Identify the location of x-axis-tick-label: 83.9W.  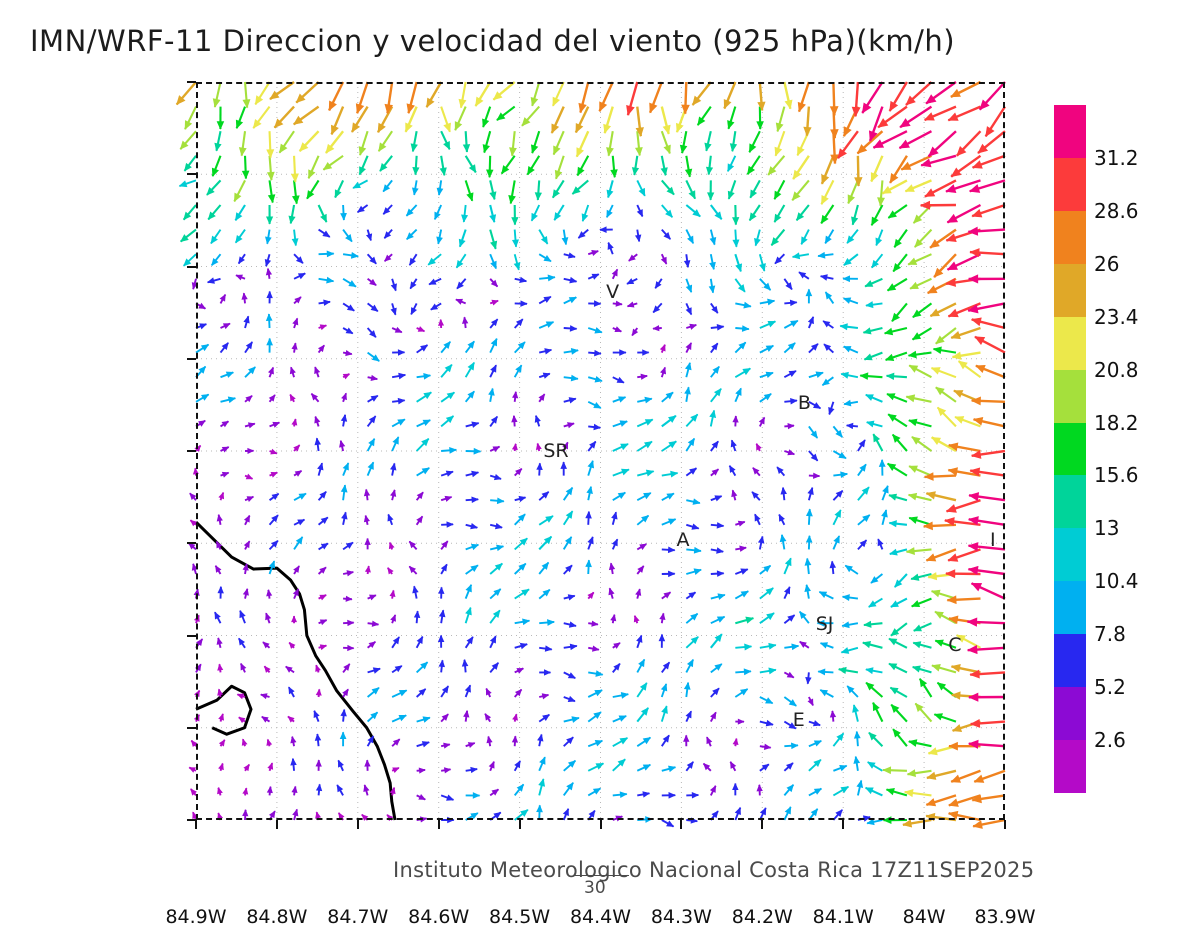
(1004, 917).